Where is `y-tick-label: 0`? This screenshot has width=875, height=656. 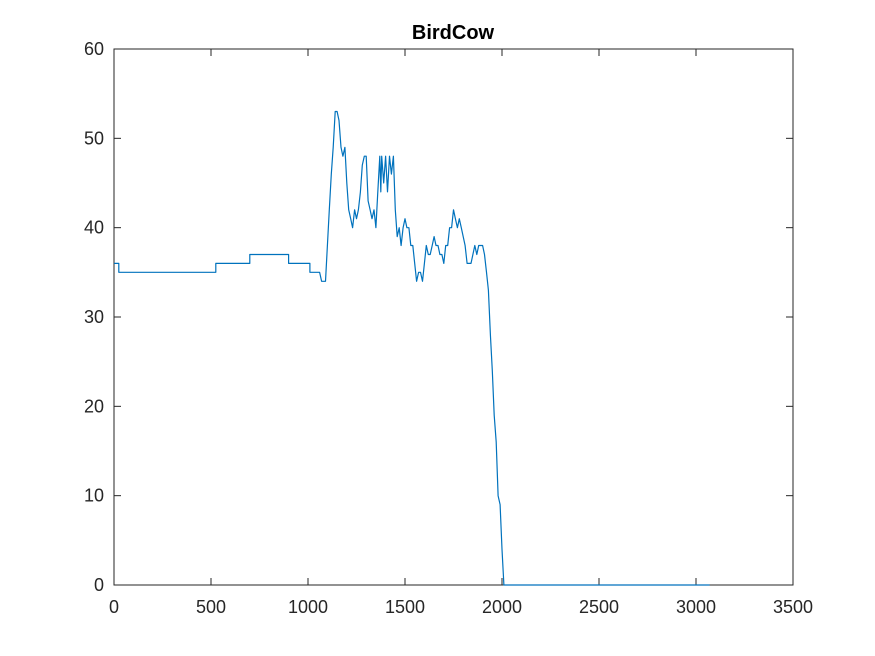
y-tick-label: 0 is located at coordinates (99, 585).